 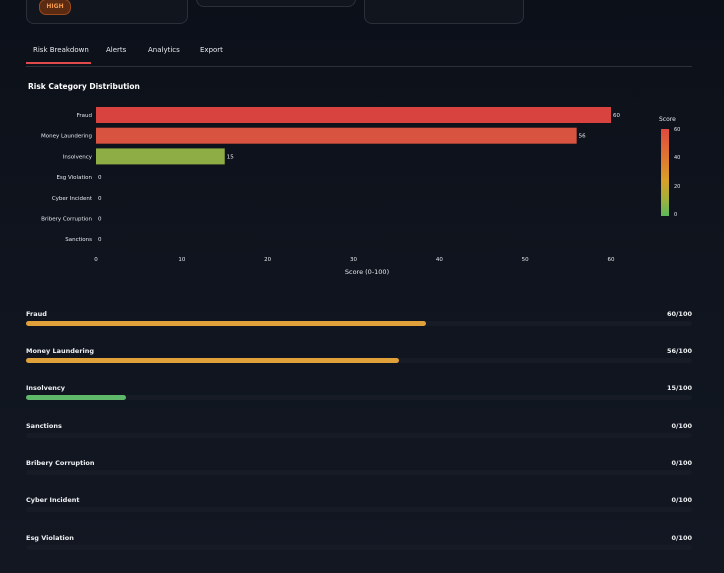 What do you see at coordinates (582, 137) in the screenshot?
I see `bar-data-label: 56` at bounding box center [582, 137].